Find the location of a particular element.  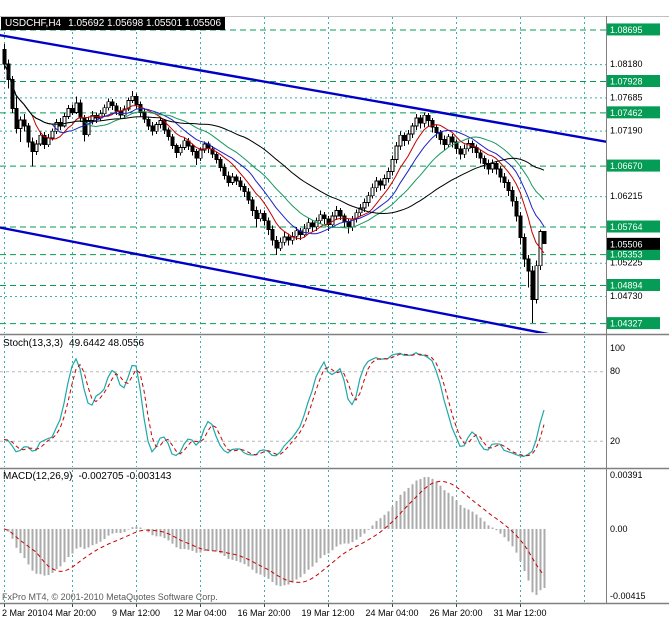

svg-text: 100 is located at coordinates (617, 348).